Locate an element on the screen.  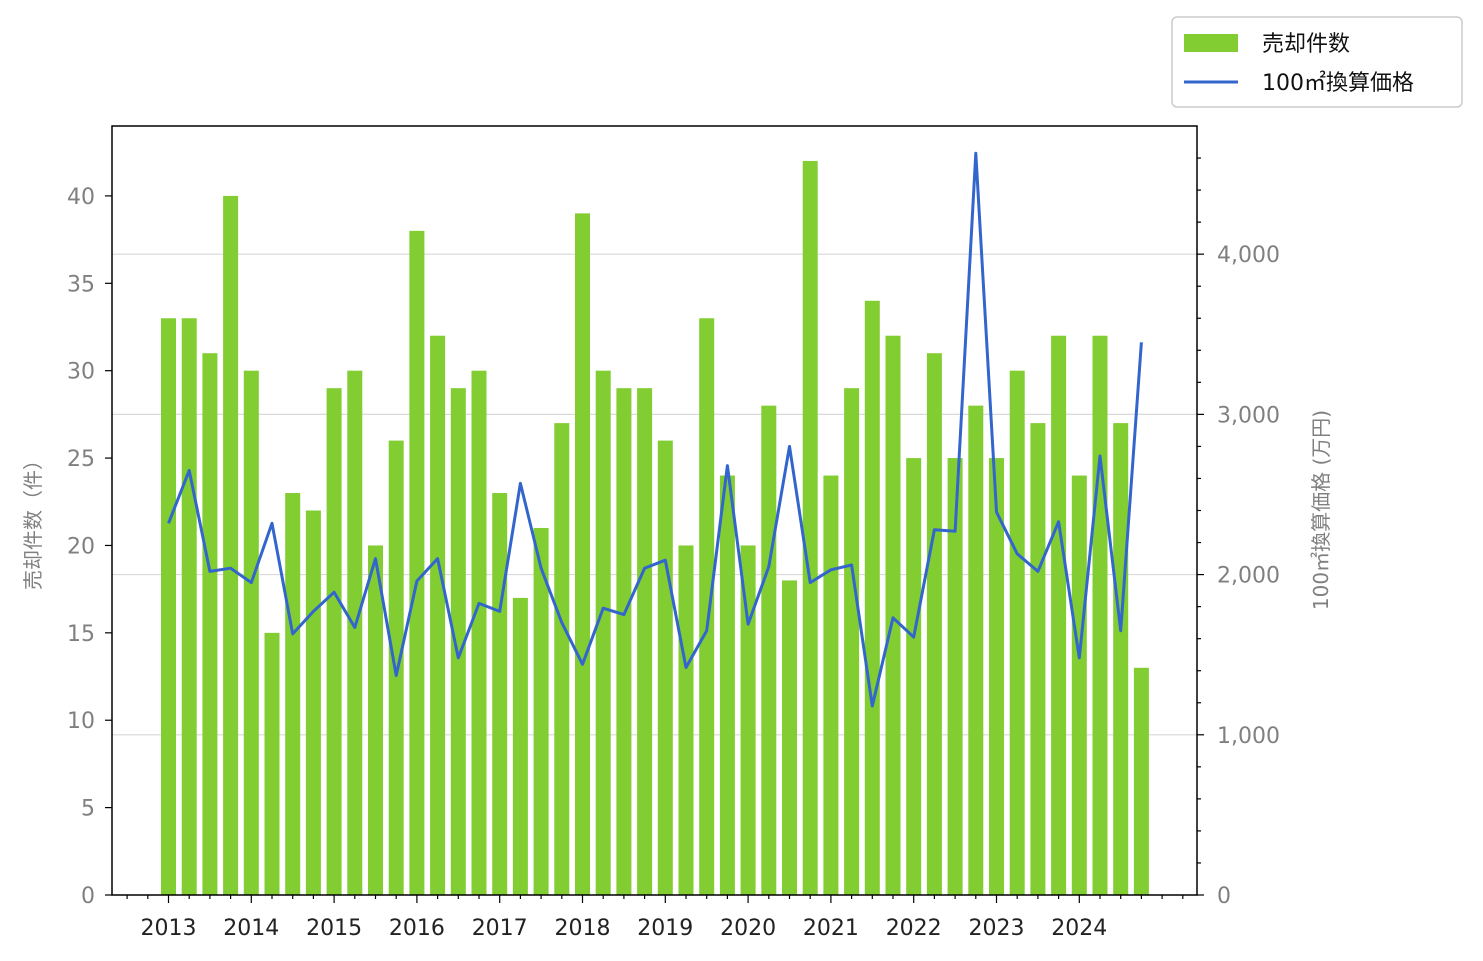
legend: 売却件数 100㎡換算価格 is located at coordinates (1317, 62).